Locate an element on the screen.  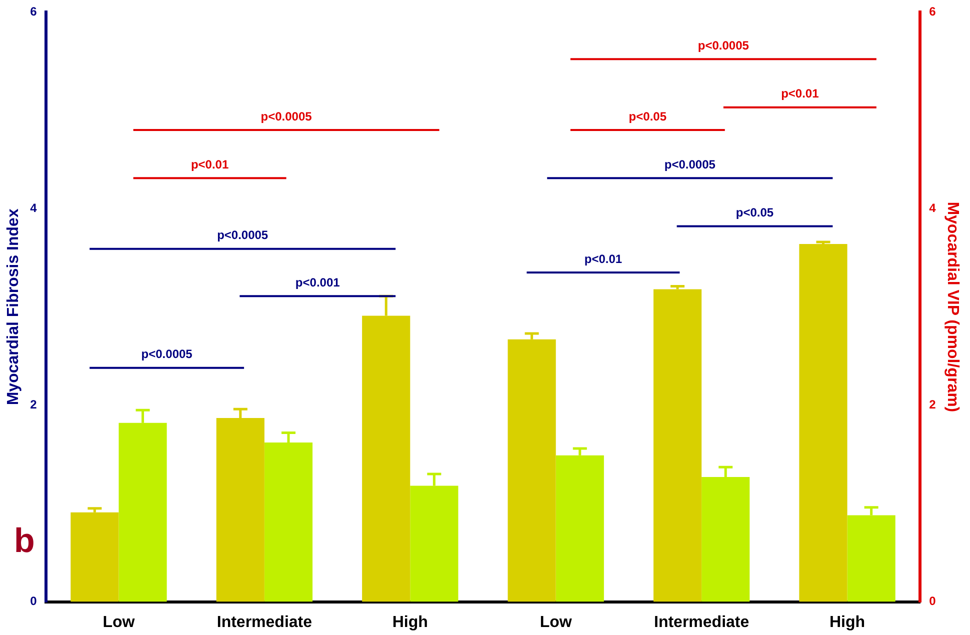
y2-tick-label: 6 is located at coordinates (932, 11).